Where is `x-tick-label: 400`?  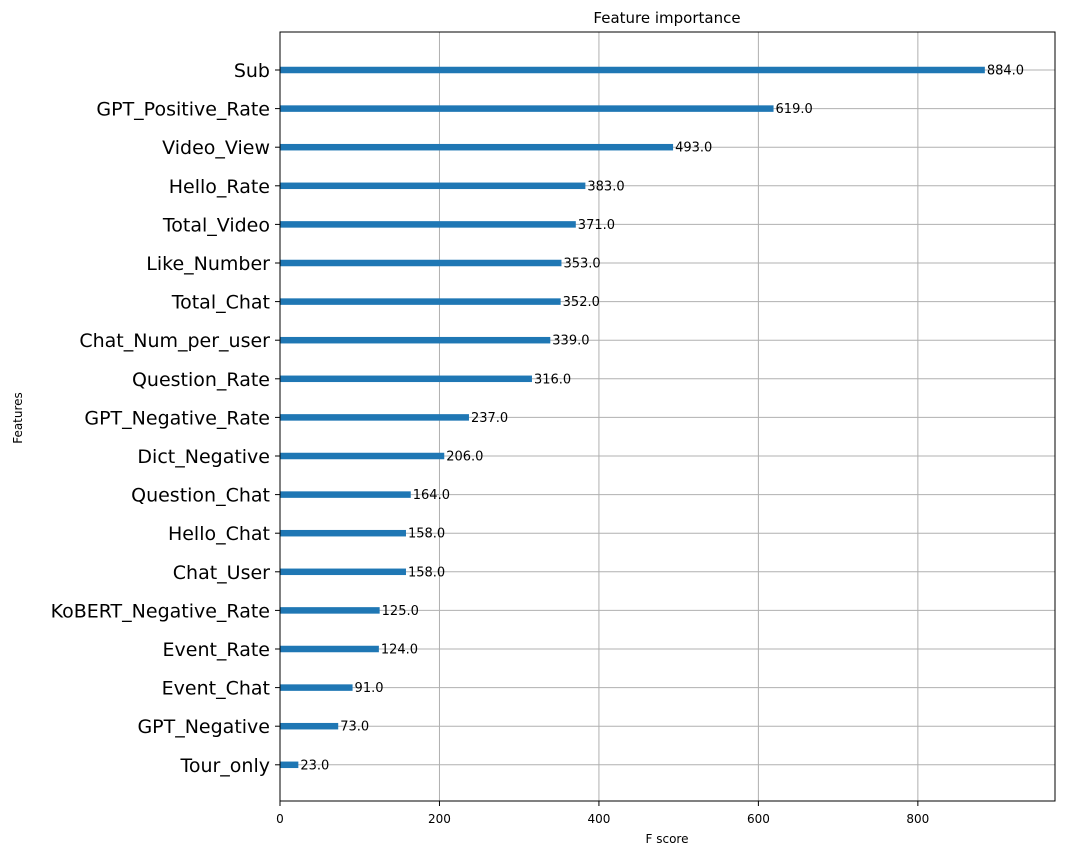 x-tick-label: 400 is located at coordinates (598, 819).